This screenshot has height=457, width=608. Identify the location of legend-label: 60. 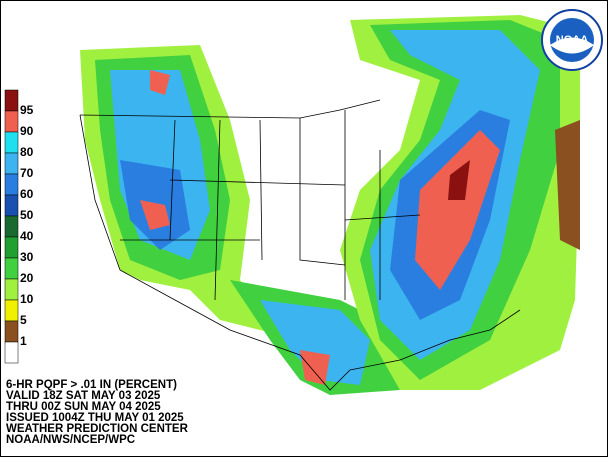
(27, 194).